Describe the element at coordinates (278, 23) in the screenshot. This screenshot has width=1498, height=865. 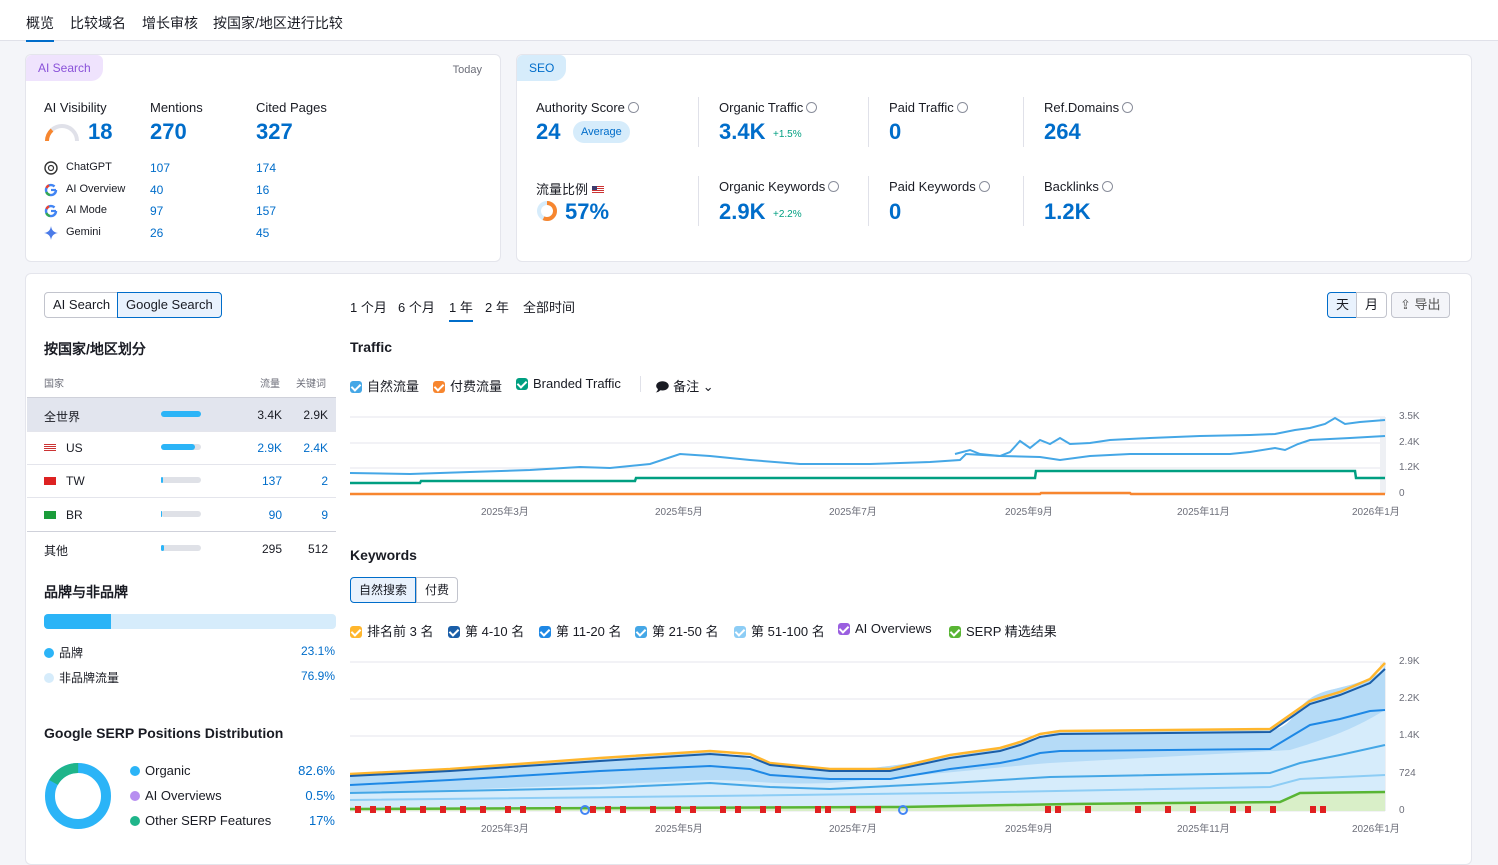
I see `tab-compare-countries: 按国家/地区进行比较` at that location.